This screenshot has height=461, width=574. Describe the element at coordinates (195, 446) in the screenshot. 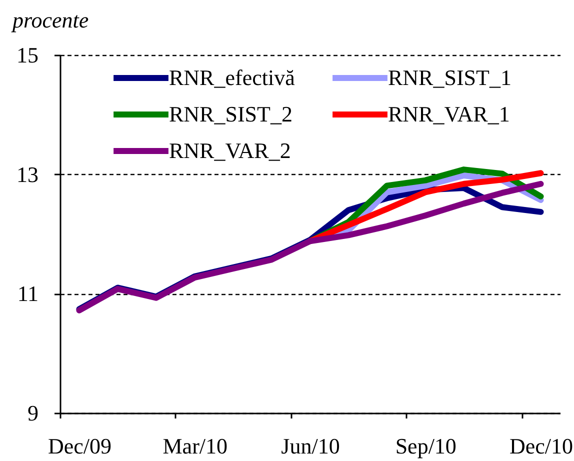

I see `x-tick-label: Mar/10` at that location.